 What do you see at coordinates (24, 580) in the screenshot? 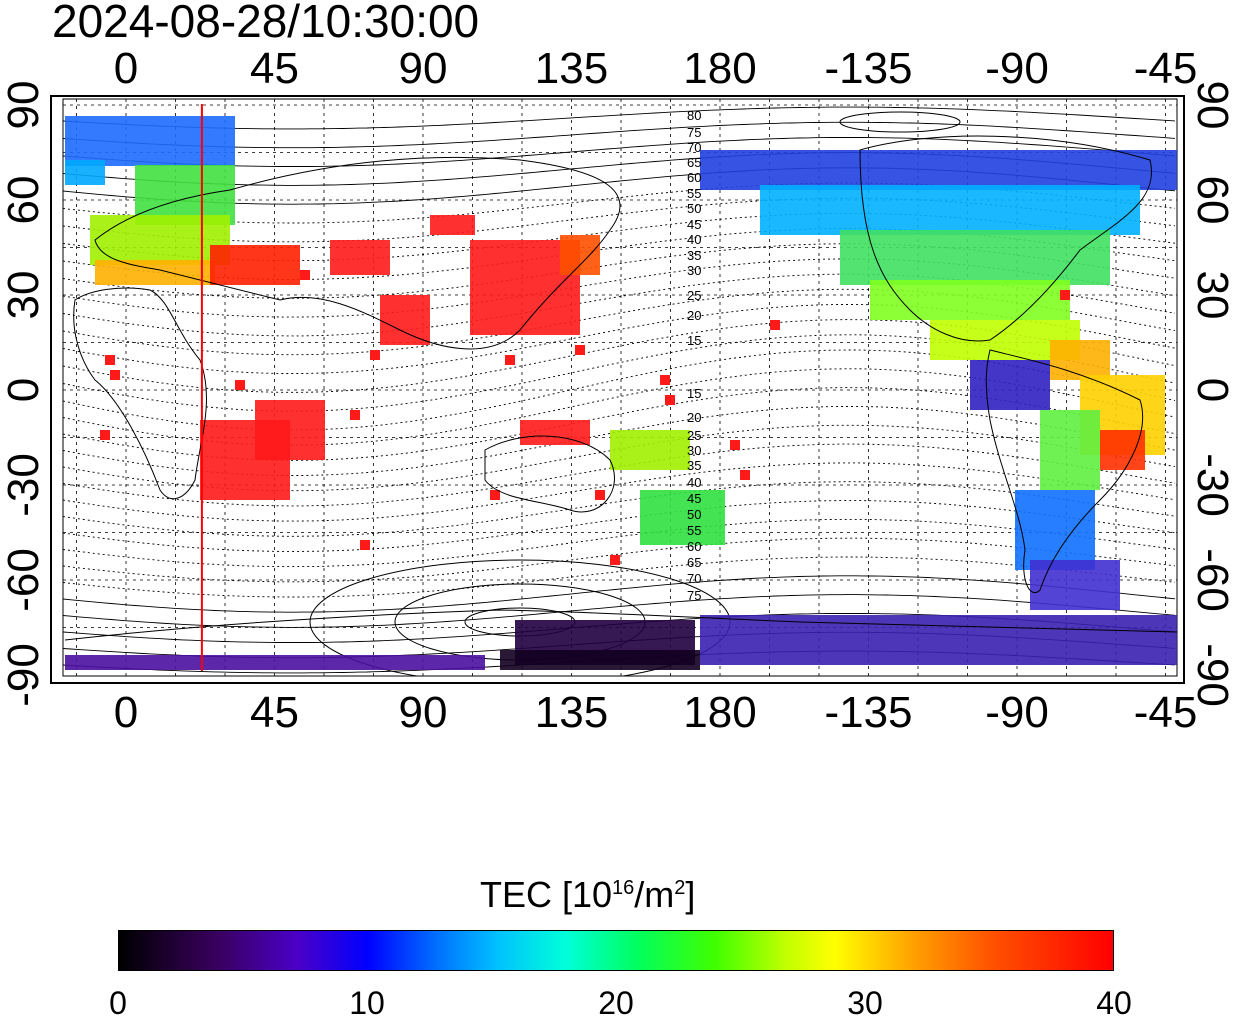
I see `left-lat-label: -60` at bounding box center [24, 580].